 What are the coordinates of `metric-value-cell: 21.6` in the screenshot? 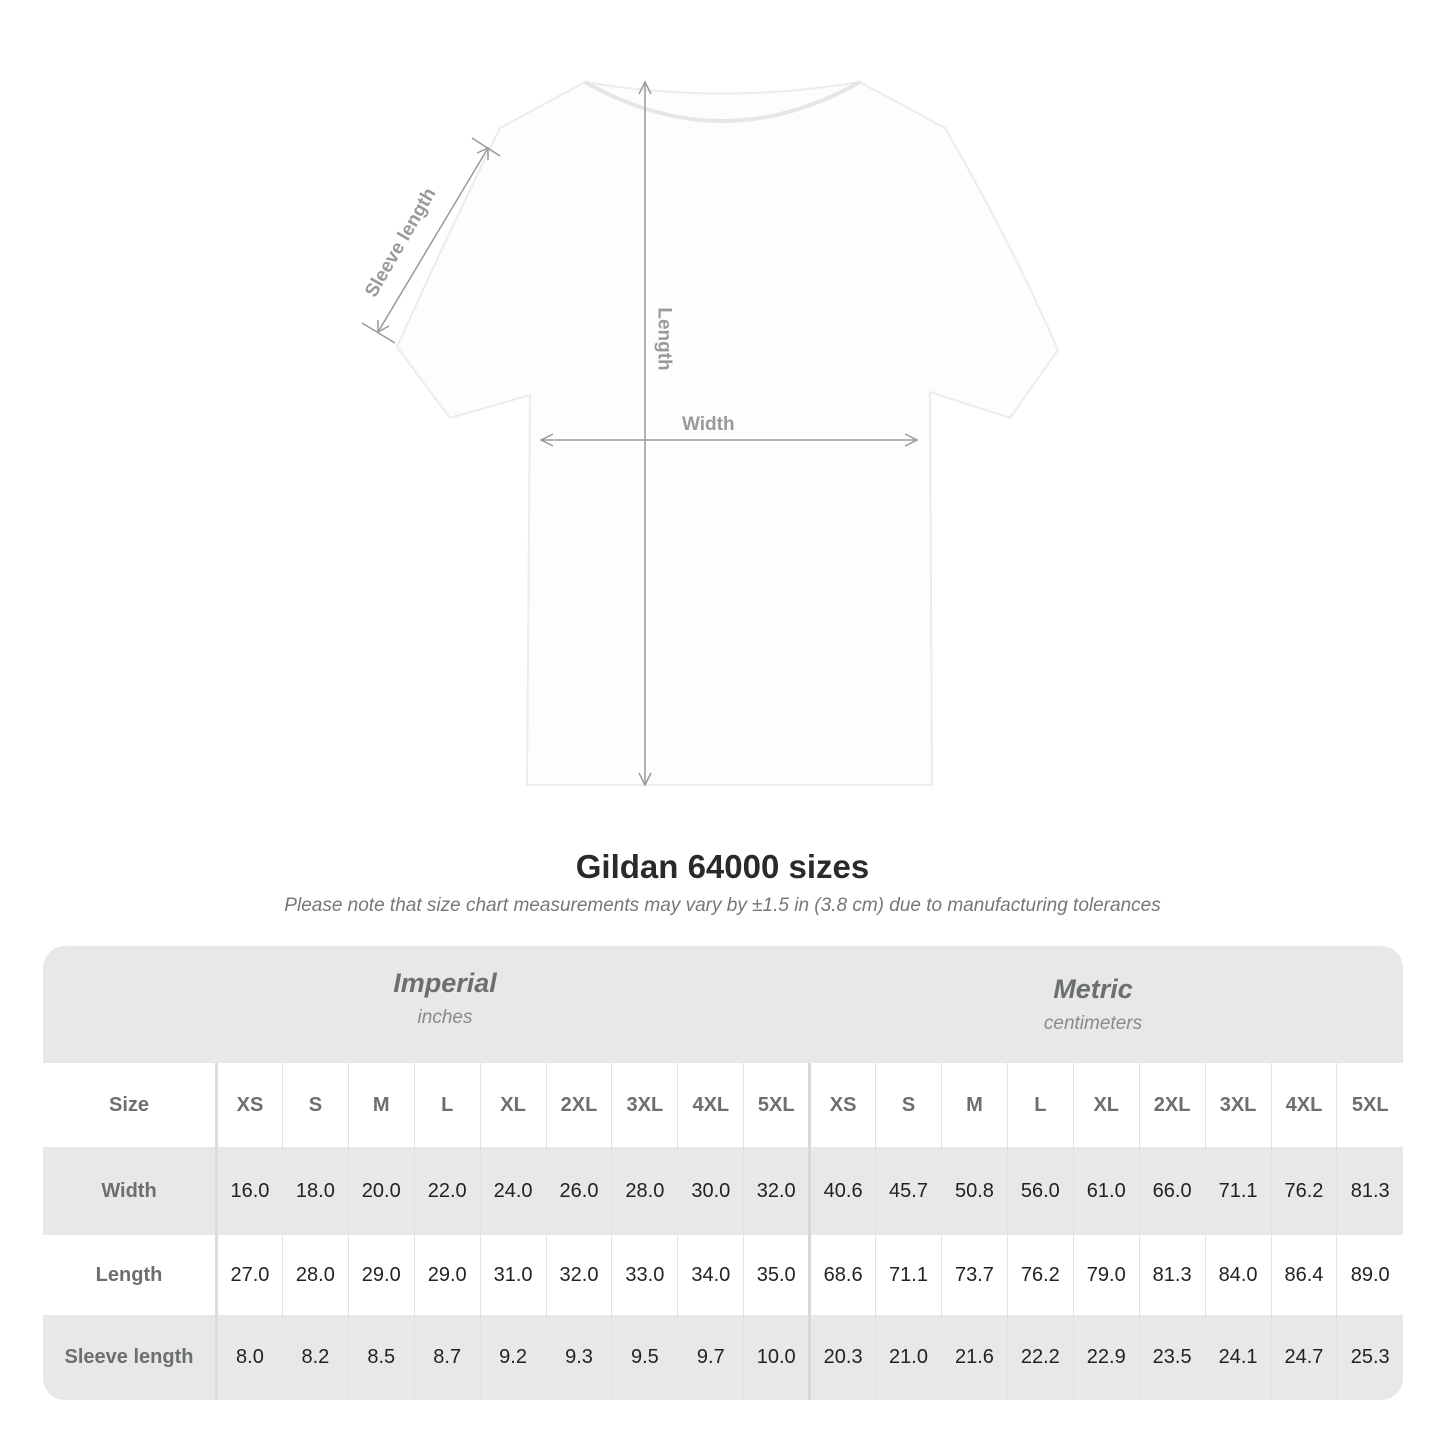 It's located at (974, 1357).